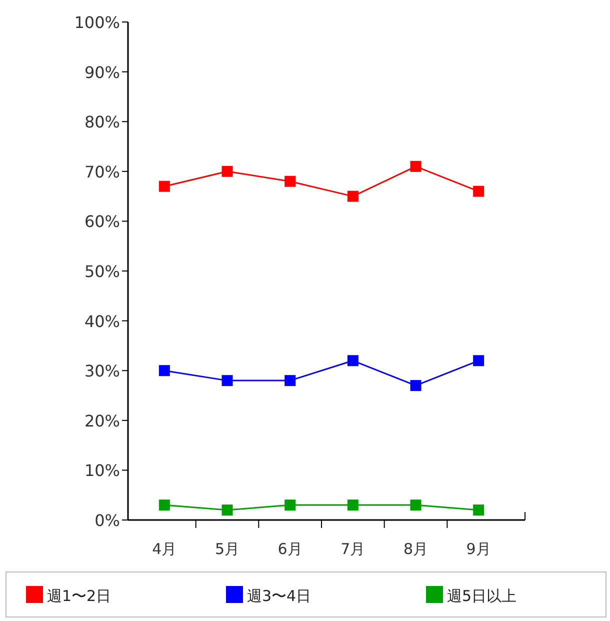 The height and width of the screenshot is (621, 610). Describe the element at coordinates (227, 549) in the screenshot. I see `x-tick-label: 5月` at that location.